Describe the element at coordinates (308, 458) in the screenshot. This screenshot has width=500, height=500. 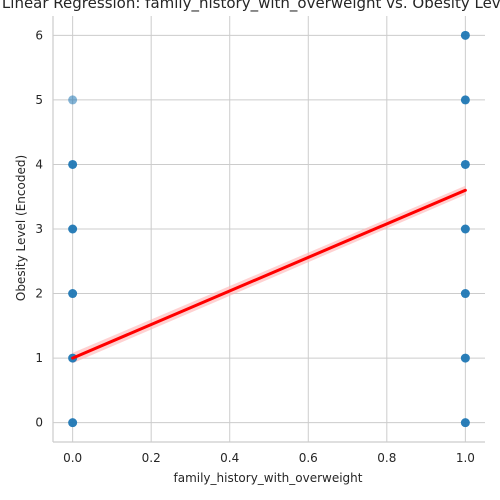
I see `x-tick-label: 0.6` at that location.